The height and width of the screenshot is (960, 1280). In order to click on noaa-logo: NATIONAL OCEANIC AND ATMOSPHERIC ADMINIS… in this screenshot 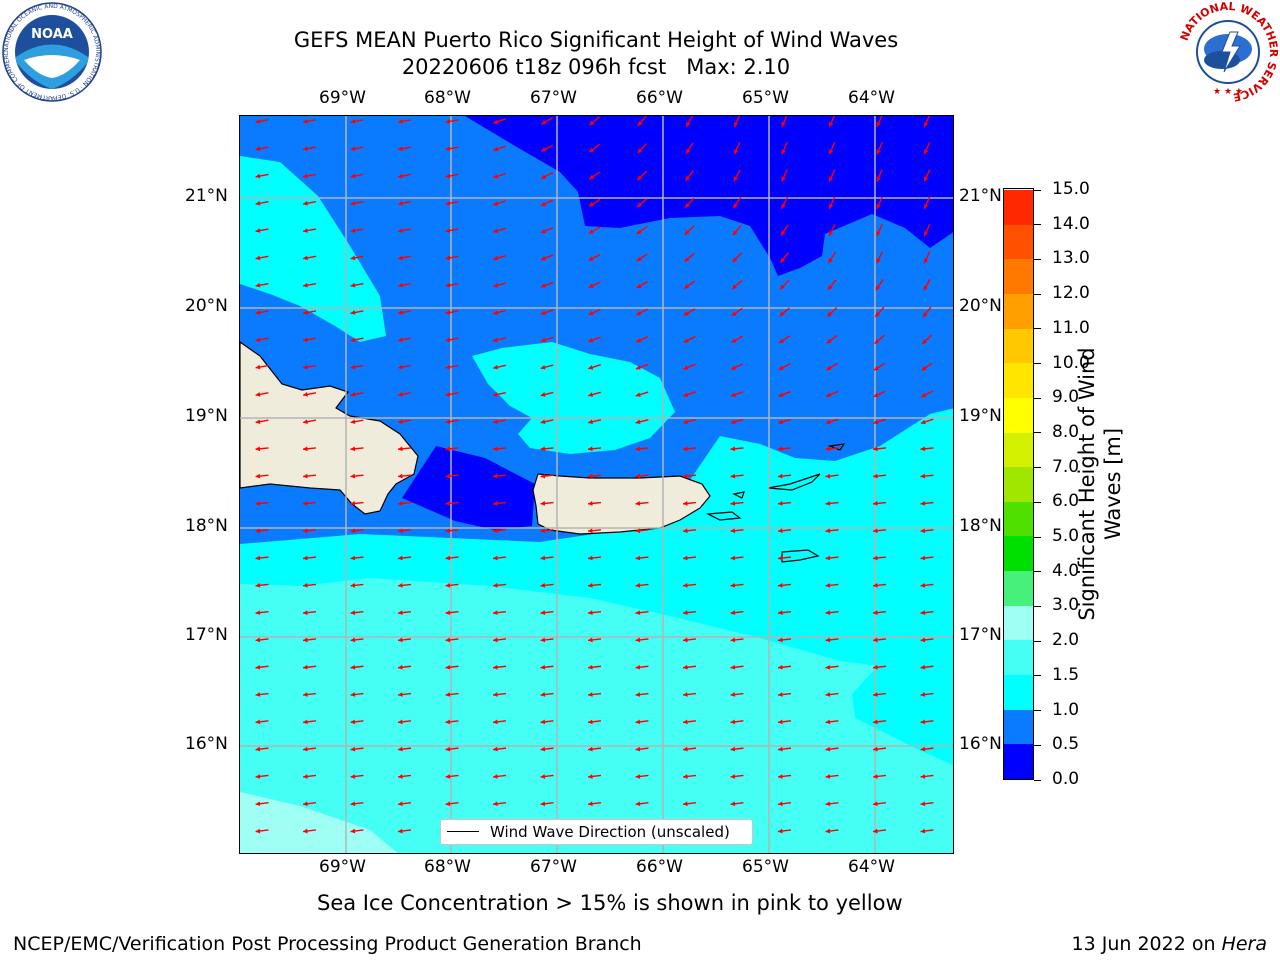, I will do `click(52, 52)`.